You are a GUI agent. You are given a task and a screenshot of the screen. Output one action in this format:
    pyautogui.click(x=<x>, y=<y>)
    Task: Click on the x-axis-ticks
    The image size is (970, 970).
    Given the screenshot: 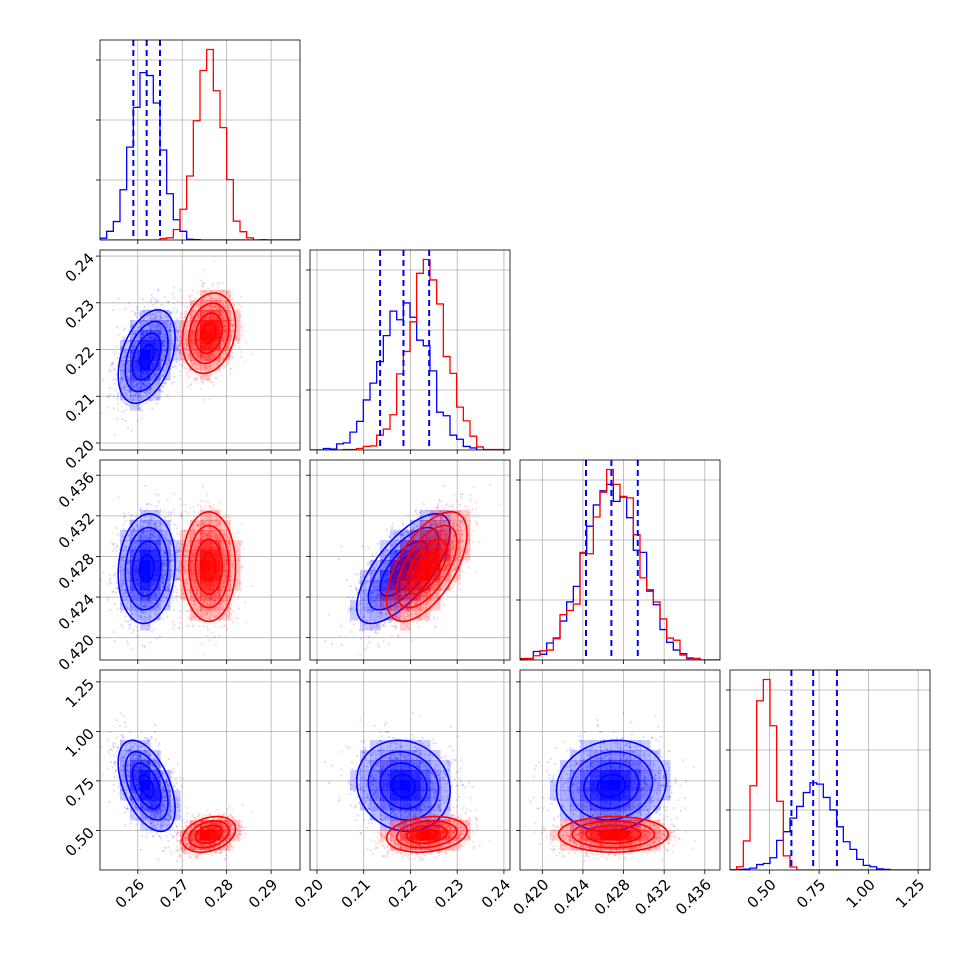 What is the action you would take?
    pyautogui.click(x=410, y=452)
    